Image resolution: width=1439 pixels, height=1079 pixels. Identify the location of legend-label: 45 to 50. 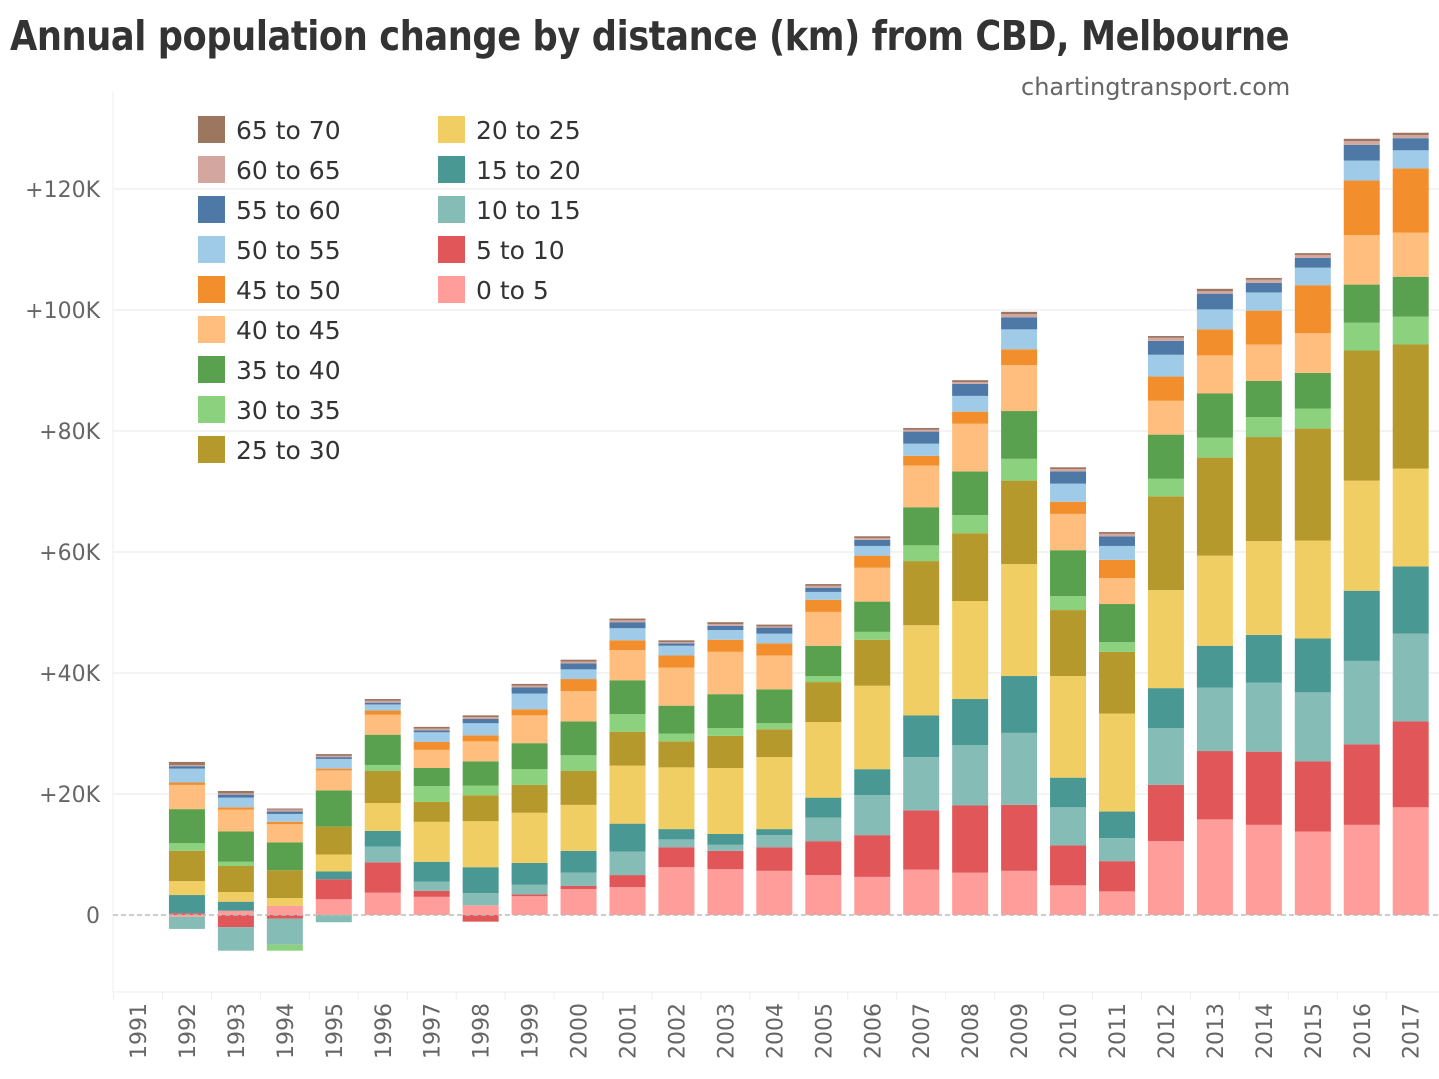
(288, 290).